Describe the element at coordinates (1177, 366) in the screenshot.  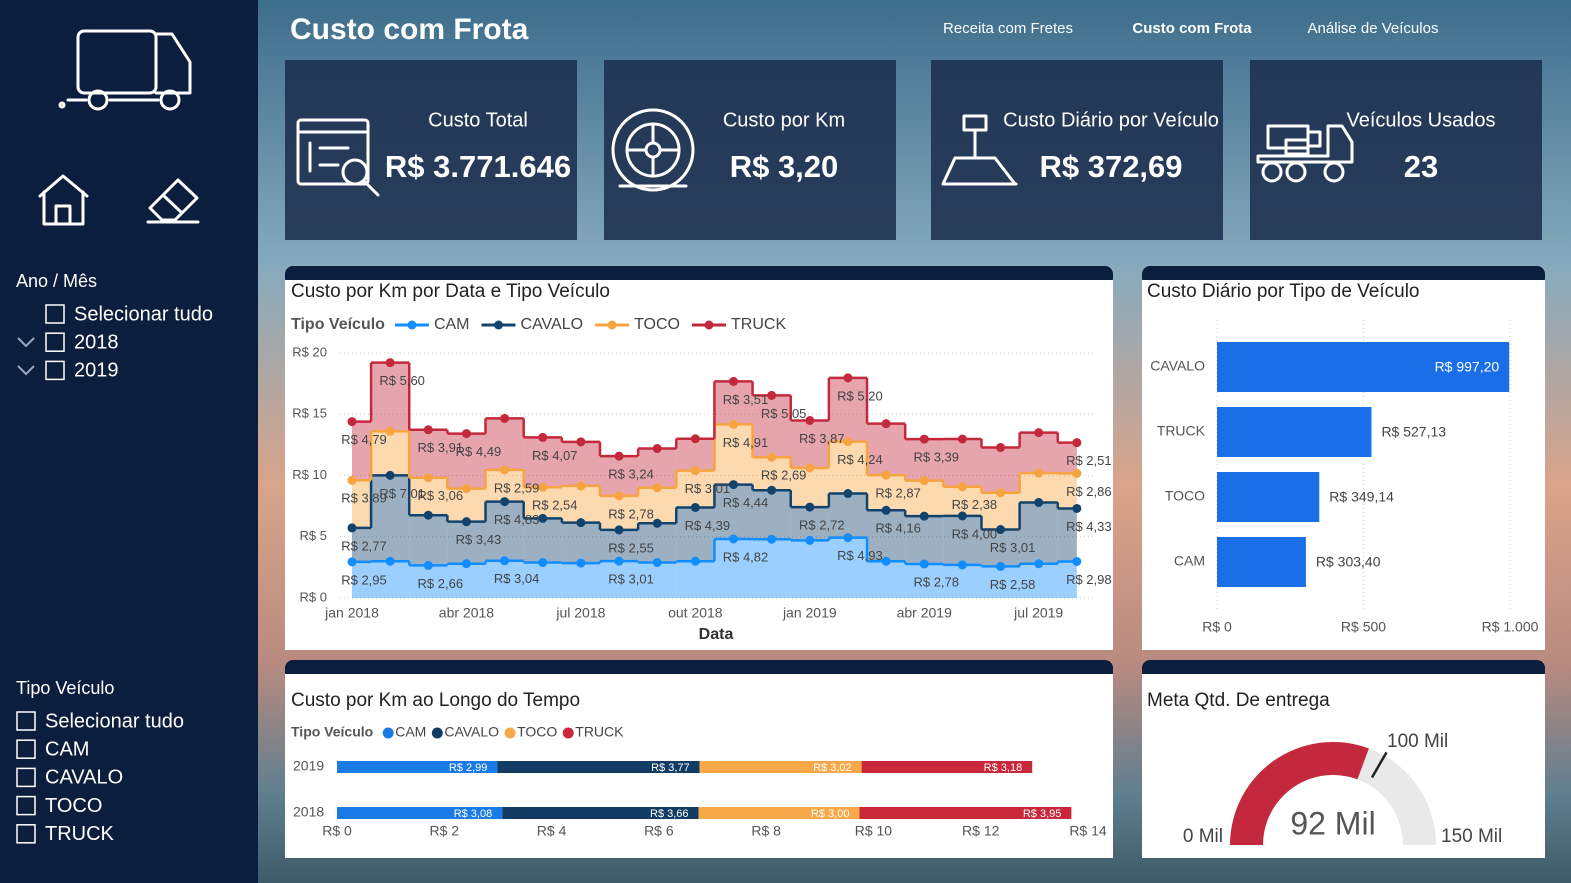
I see `y-tick-label: CAVALO` at that location.